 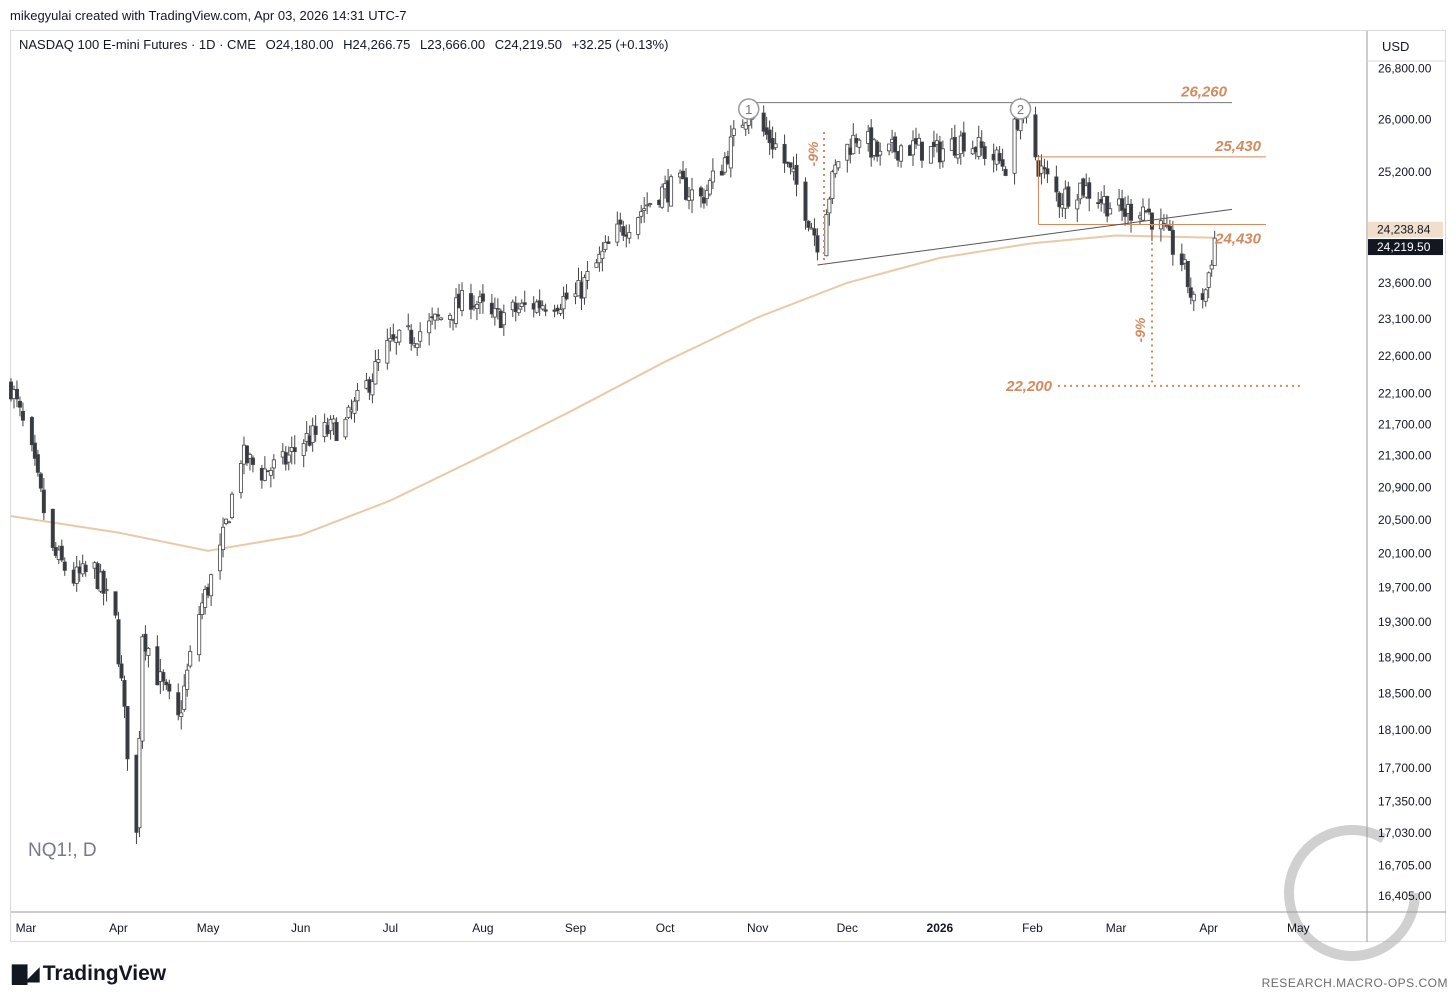 I want to click on currency-selector: USD, so click(x=1406, y=46).